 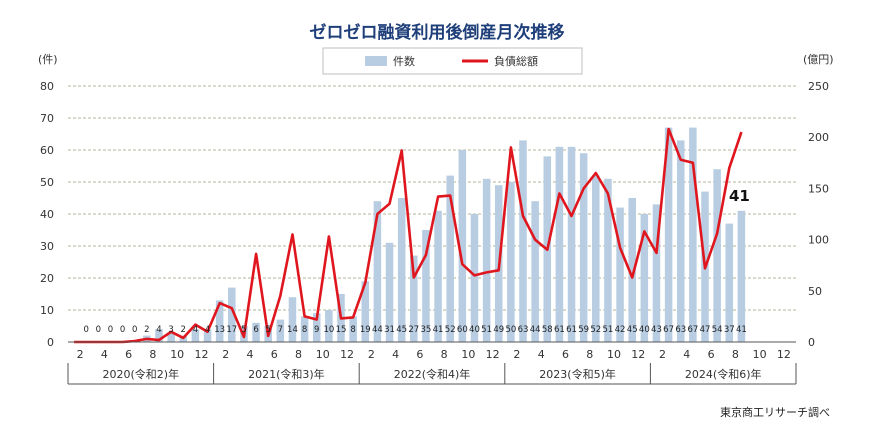 I want to click on year-label: 2024(令和6)年, so click(x=723, y=374).